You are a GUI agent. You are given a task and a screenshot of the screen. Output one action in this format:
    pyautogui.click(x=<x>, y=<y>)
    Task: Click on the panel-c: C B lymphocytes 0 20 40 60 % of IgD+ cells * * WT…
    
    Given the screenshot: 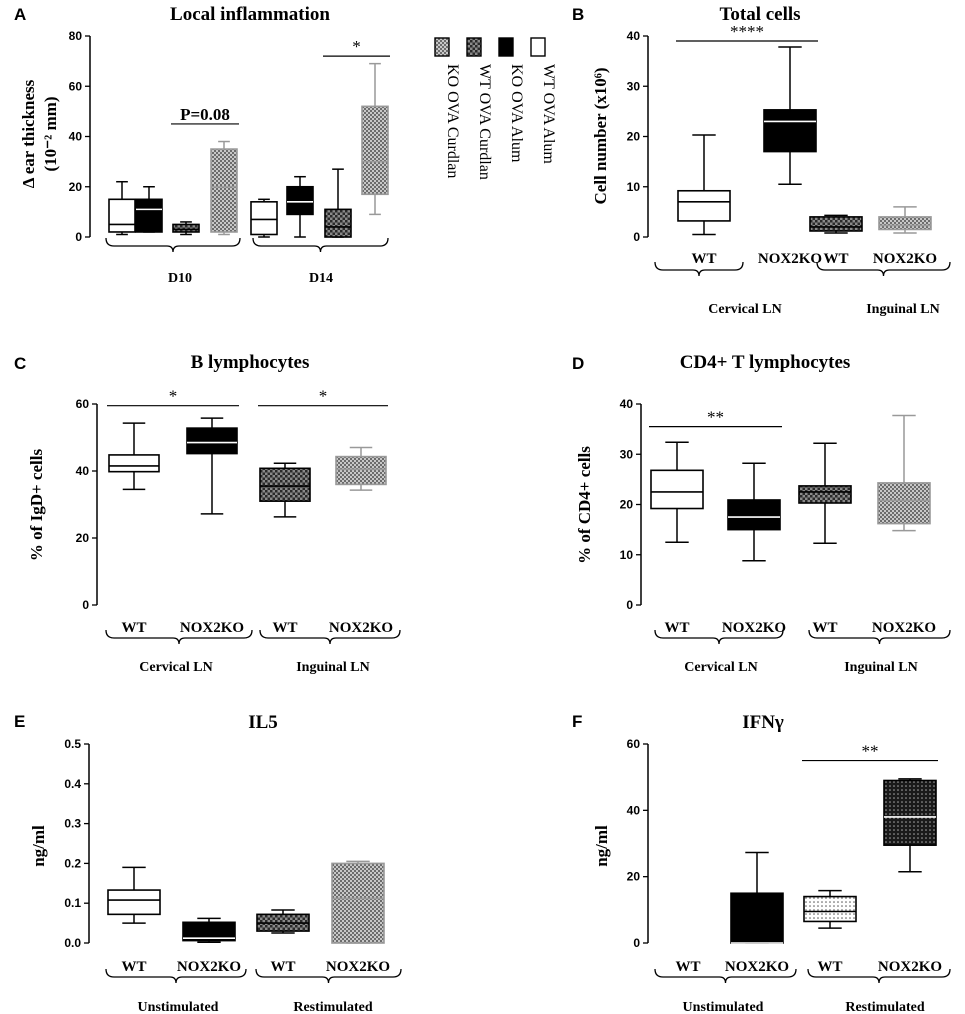 What is the action you would take?
    pyautogui.click(x=207, y=513)
    